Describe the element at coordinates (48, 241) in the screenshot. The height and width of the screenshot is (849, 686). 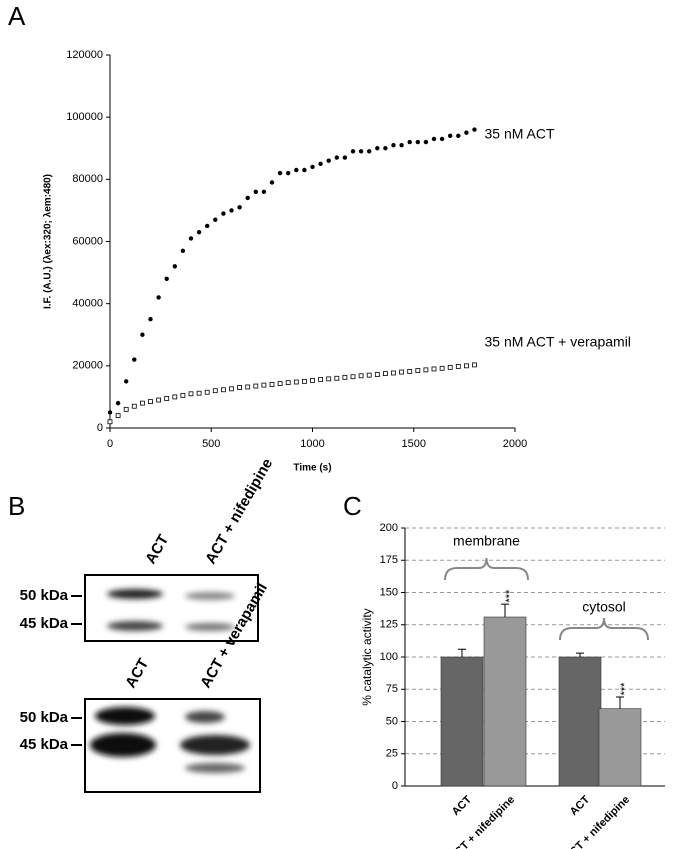
I see `y-axis-label: I.F. (A.U.) (λex:320; λem:480)` at that location.